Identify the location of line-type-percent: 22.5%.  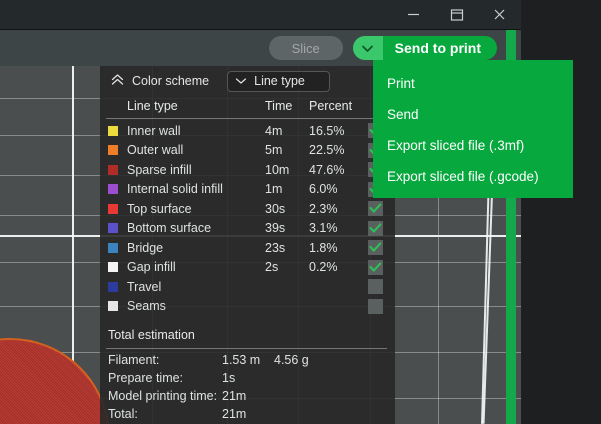
(327, 150).